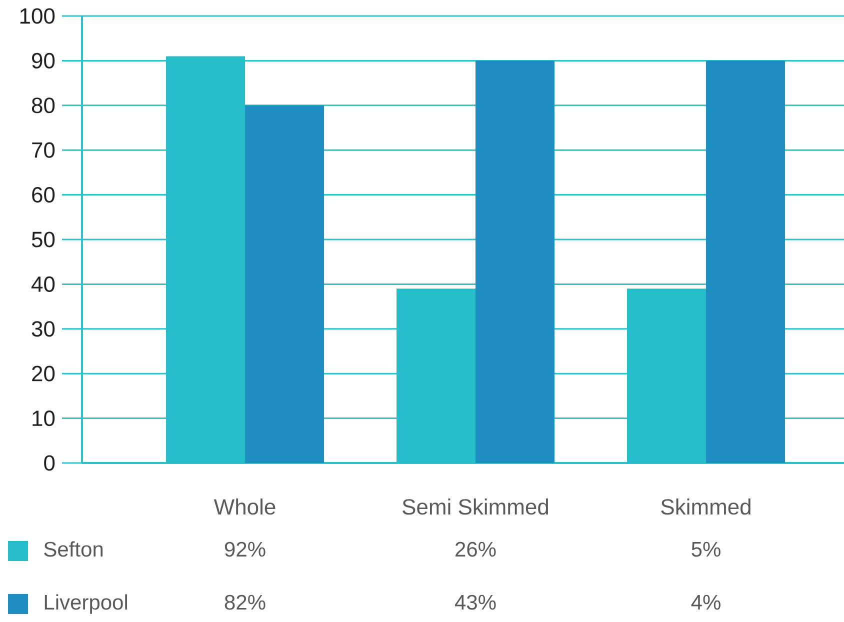 The height and width of the screenshot is (622, 844). Describe the element at coordinates (43, 150) in the screenshot. I see `y-tick-label: 70` at that location.